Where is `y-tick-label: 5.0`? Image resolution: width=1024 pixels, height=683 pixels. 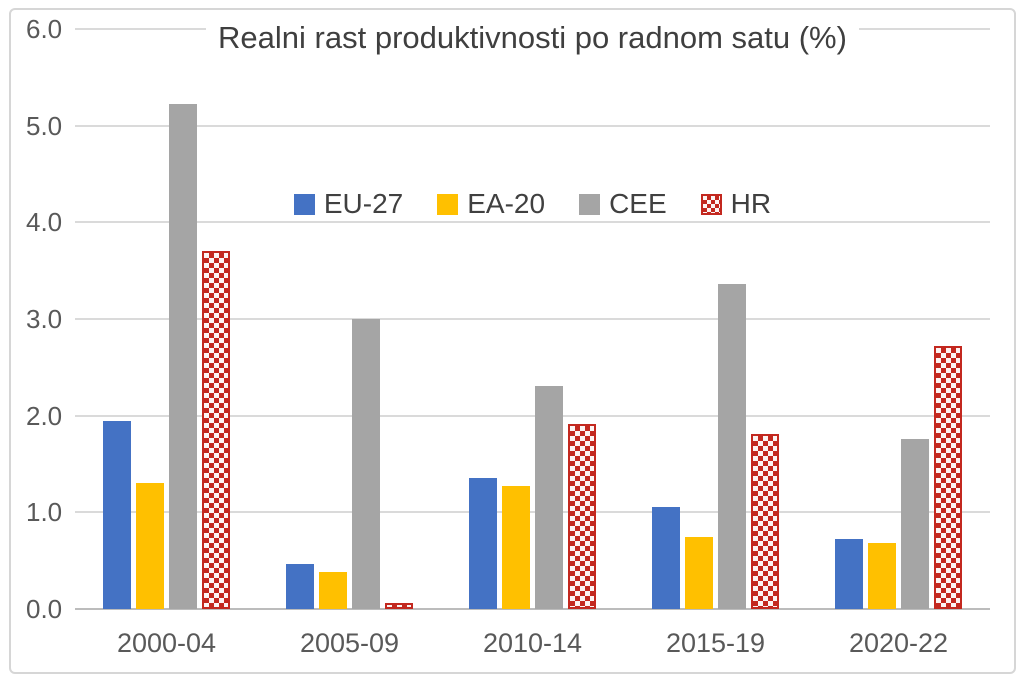 y-tick-label: 5.0 is located at coordinates (44, 125).